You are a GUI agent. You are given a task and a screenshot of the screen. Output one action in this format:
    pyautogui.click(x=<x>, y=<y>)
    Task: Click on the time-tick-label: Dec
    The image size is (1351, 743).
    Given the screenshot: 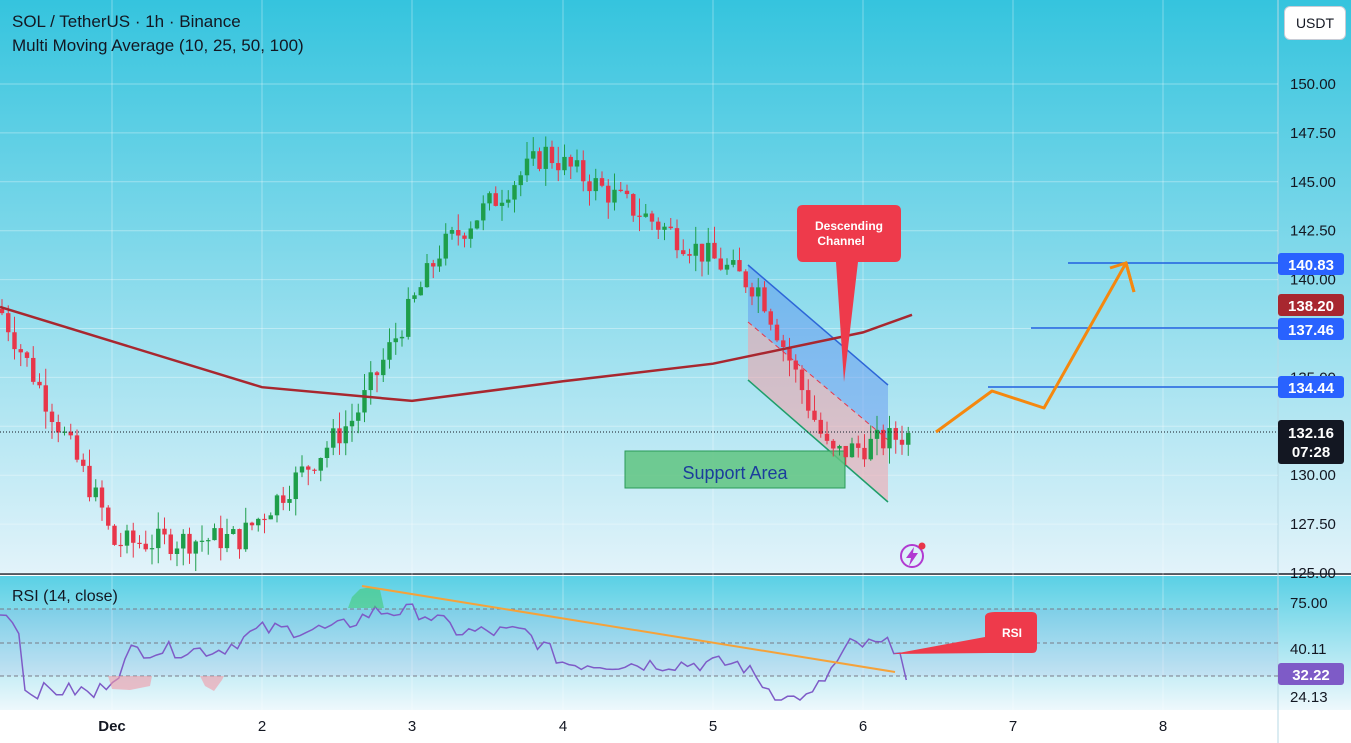 What is the action you would take?
    pyautogui.click(x=112, y=726)
    